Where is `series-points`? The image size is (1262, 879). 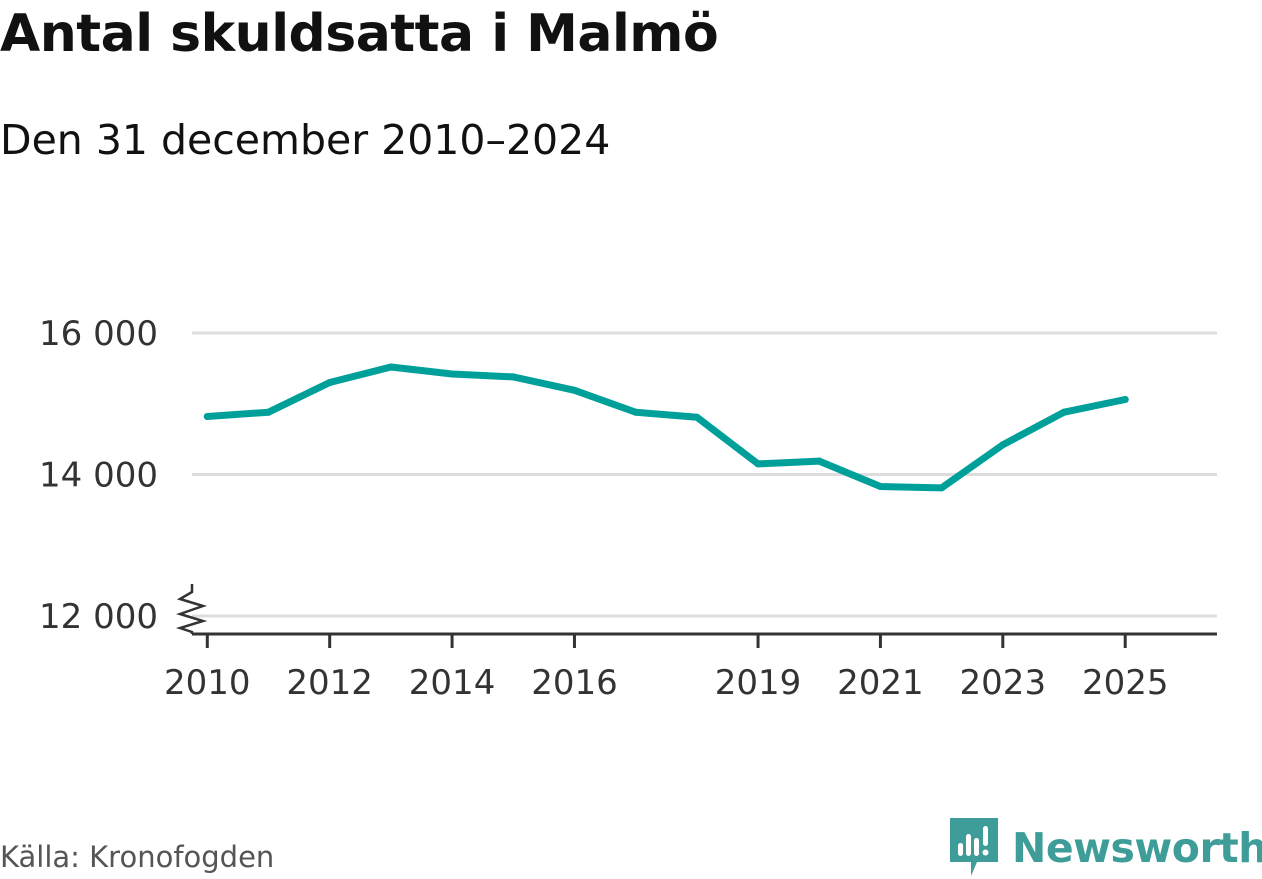
series-points is located at coordinates (666, 427).